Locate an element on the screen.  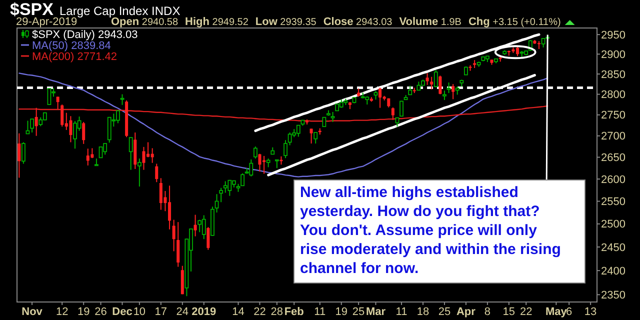
x-tick-label: 13 is located at coordinates (590, 312).